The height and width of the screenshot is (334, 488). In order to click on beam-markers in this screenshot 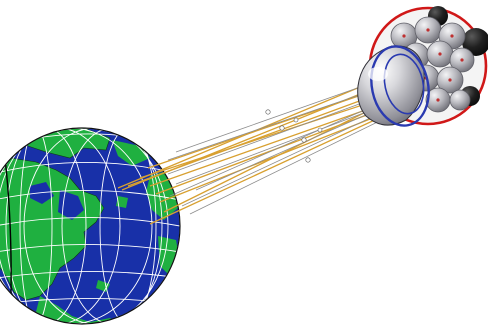, I will do `click(294, 136)`.